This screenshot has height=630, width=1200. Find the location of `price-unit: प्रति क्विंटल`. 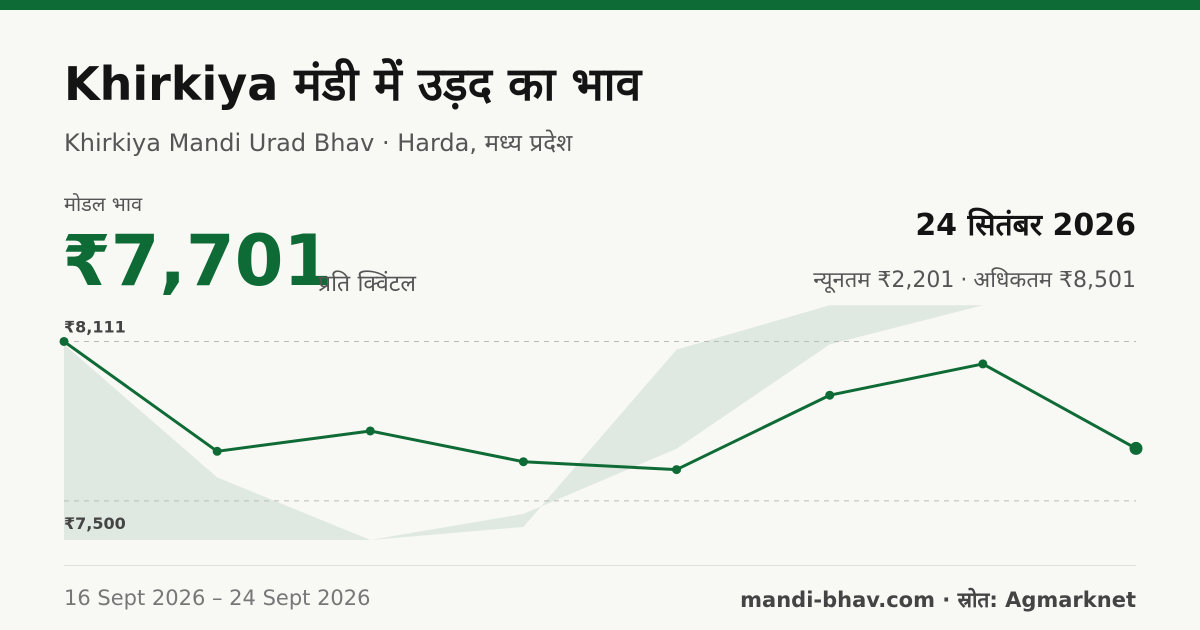

price-unit: प्रति क्विंटल is located at coordinates (367, 284).